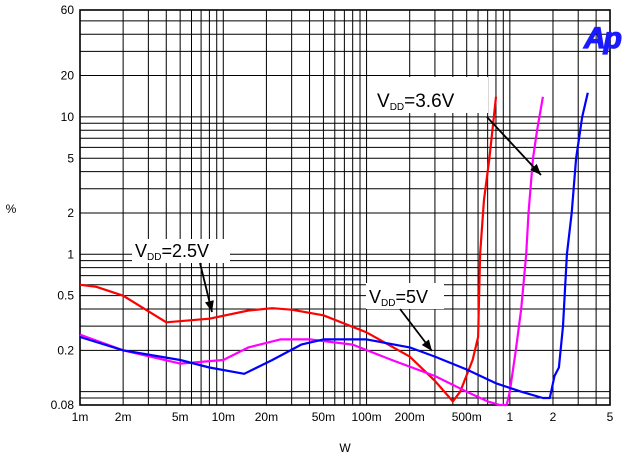 This screenshot has height=460, width=629. I want to click on y-tick-label: 0.2, so click(65, 350).